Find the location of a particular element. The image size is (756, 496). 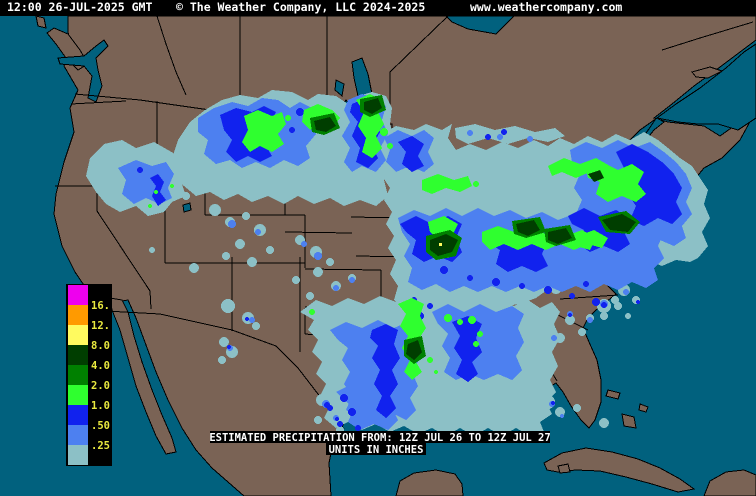

yucatan is located at coordinates (429, 482).